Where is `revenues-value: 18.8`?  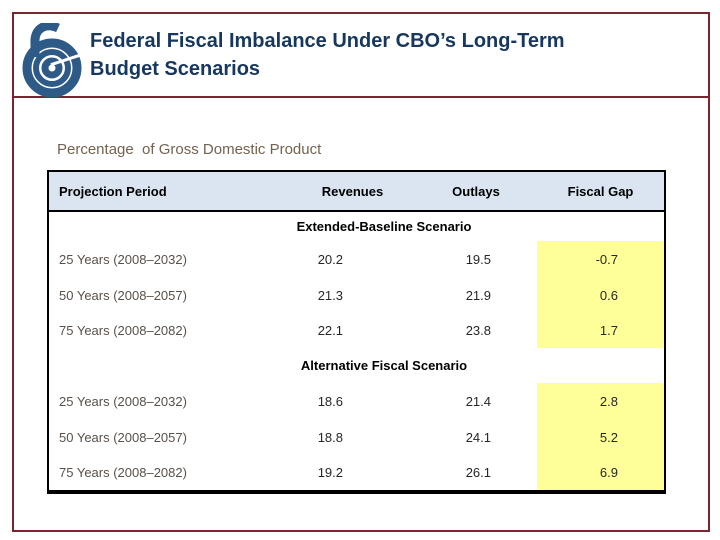 revenues-value: 18.8 is located at coordinates (330, 437).